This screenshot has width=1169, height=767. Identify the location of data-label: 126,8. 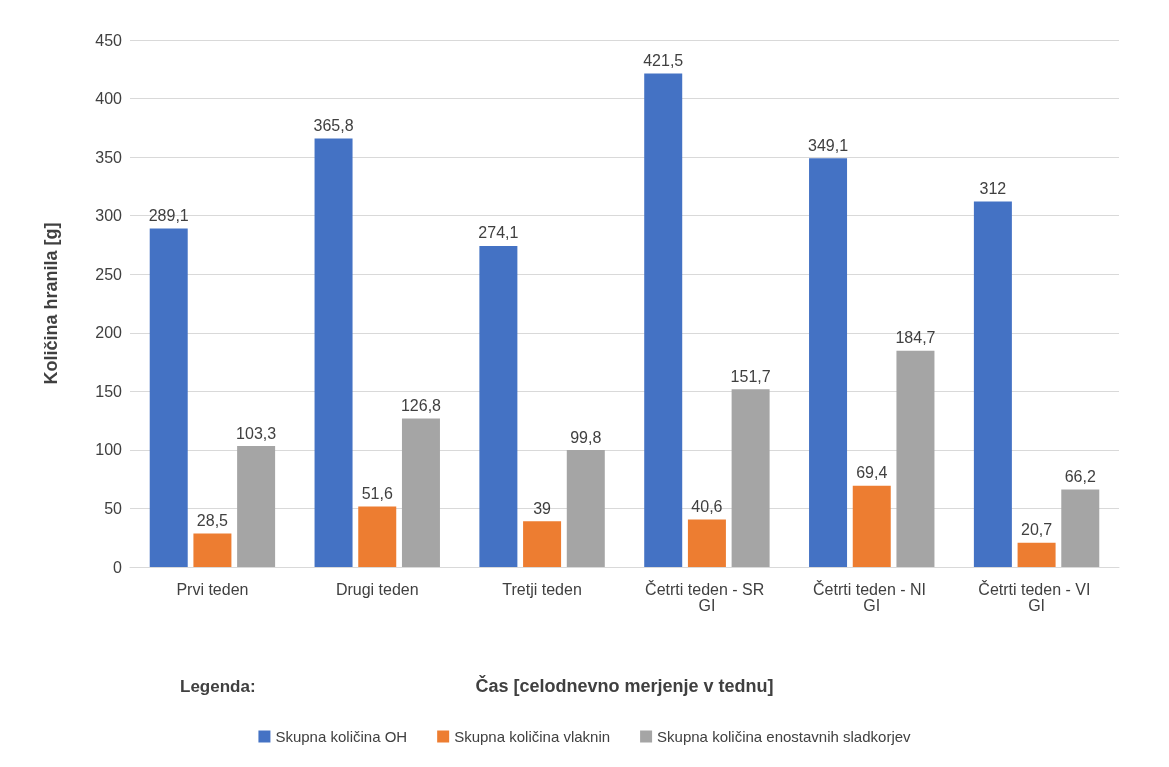
(421, 405).